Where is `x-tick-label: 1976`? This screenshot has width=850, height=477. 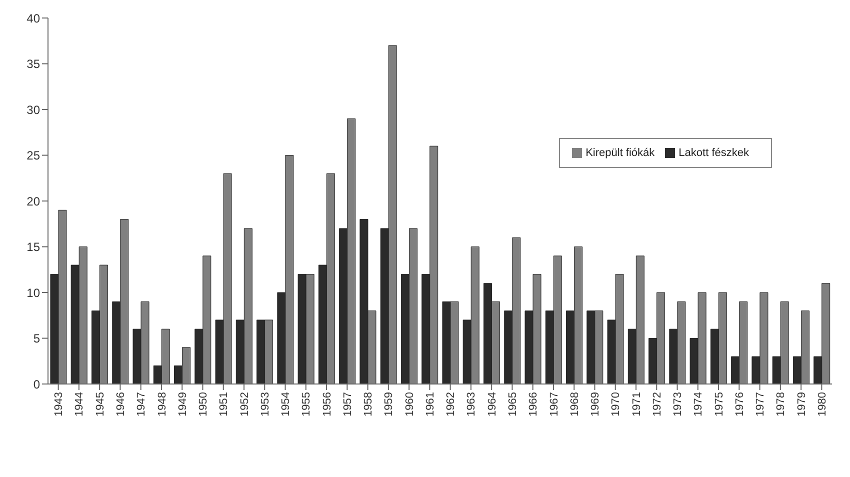
x-tick-label: 1976 is located at coordinates (740, 404).